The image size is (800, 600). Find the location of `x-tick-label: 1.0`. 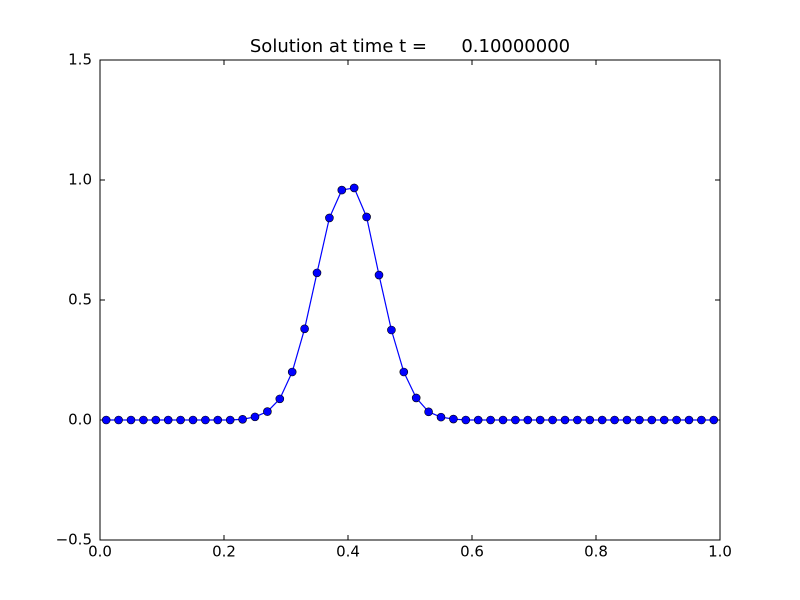

x-tick-label: 1.0 is located at coordinates (720, 552).